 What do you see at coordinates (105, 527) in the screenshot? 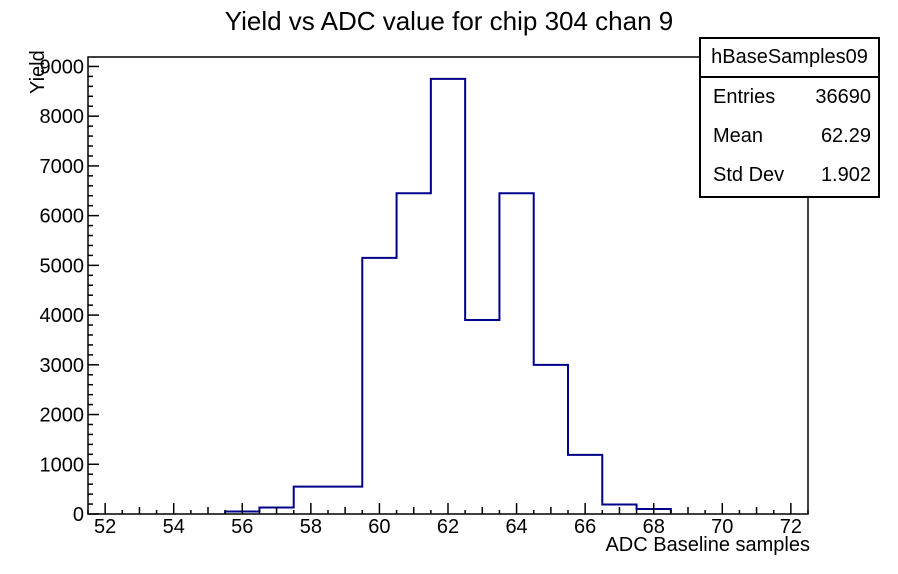
I see `x-tick-label: 52` at bounding box center [105, 527].